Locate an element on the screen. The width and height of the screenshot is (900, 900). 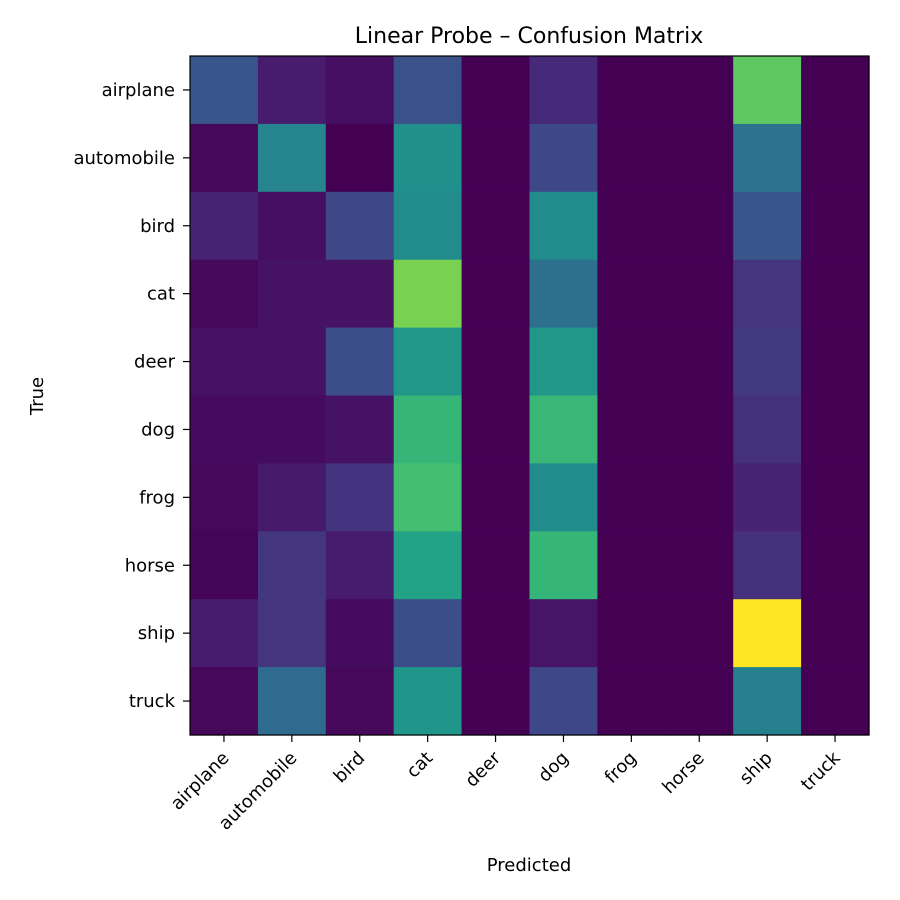
x-tick-label: airplane is located at coordinates (200, 781).